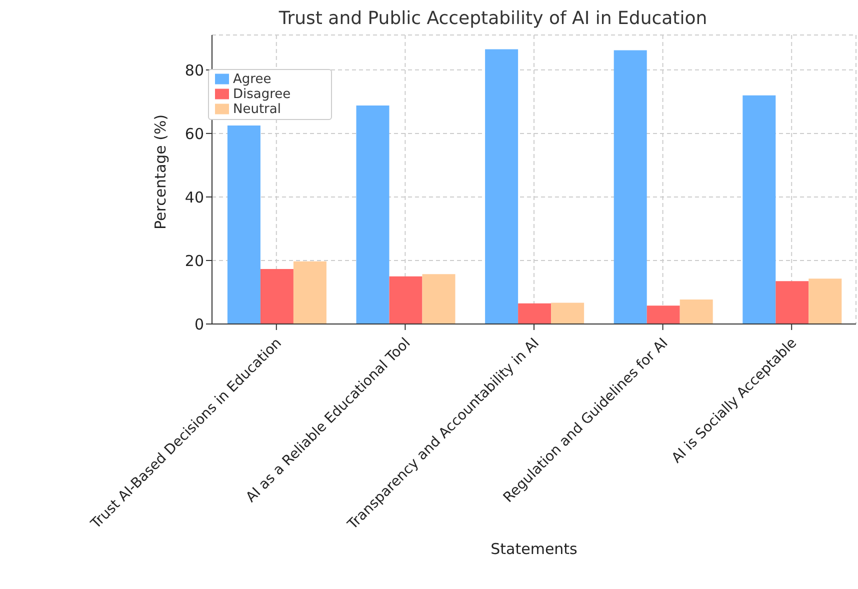  I want to click on y-tick-label: 0, so click(199, 324).